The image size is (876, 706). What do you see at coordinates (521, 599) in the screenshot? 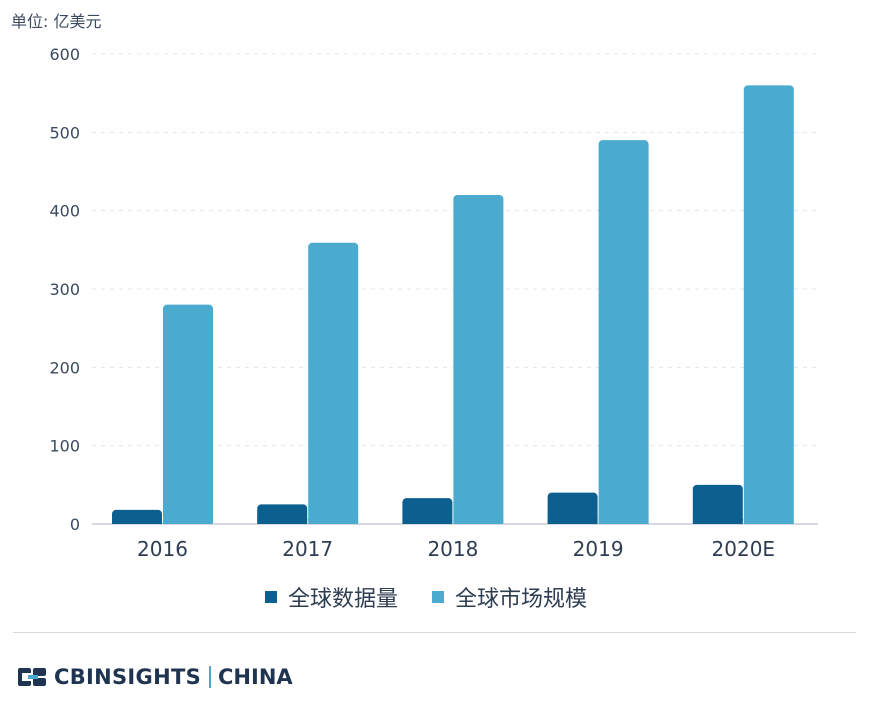
I see `legend-label-series-2: 全球市场规模` at bounding box center [521, 599].